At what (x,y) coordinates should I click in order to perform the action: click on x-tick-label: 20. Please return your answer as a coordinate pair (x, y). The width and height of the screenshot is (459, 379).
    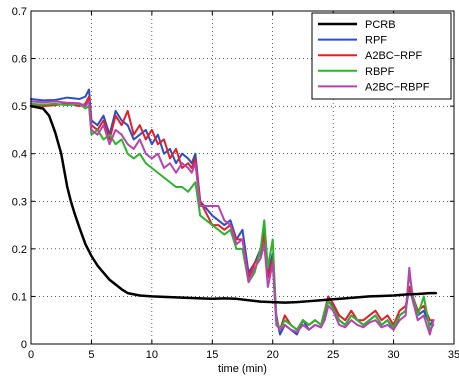
    Looking at the image, I should click on (273, 355).